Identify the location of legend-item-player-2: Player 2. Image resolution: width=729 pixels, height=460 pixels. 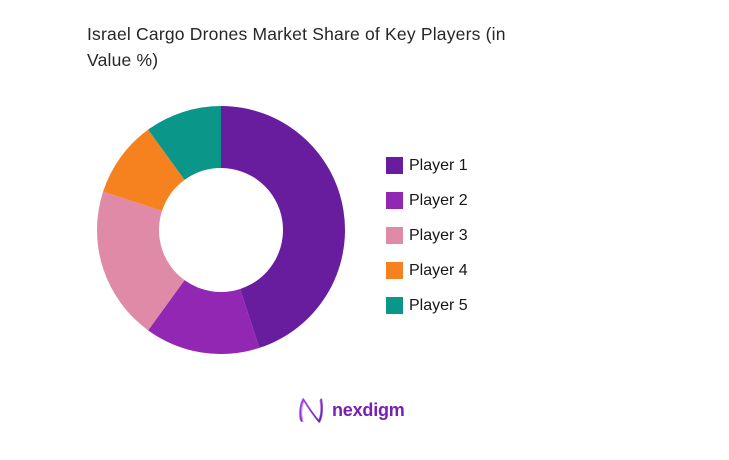
(427, 200).